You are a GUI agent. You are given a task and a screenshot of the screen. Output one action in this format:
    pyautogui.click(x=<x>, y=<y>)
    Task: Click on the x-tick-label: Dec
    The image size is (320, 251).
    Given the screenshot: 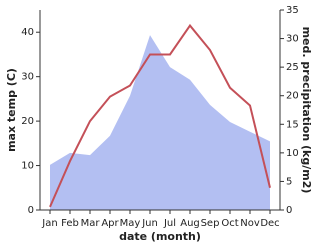 What is the action you would take?
    pyautogui.click(x=269, y=223)
    